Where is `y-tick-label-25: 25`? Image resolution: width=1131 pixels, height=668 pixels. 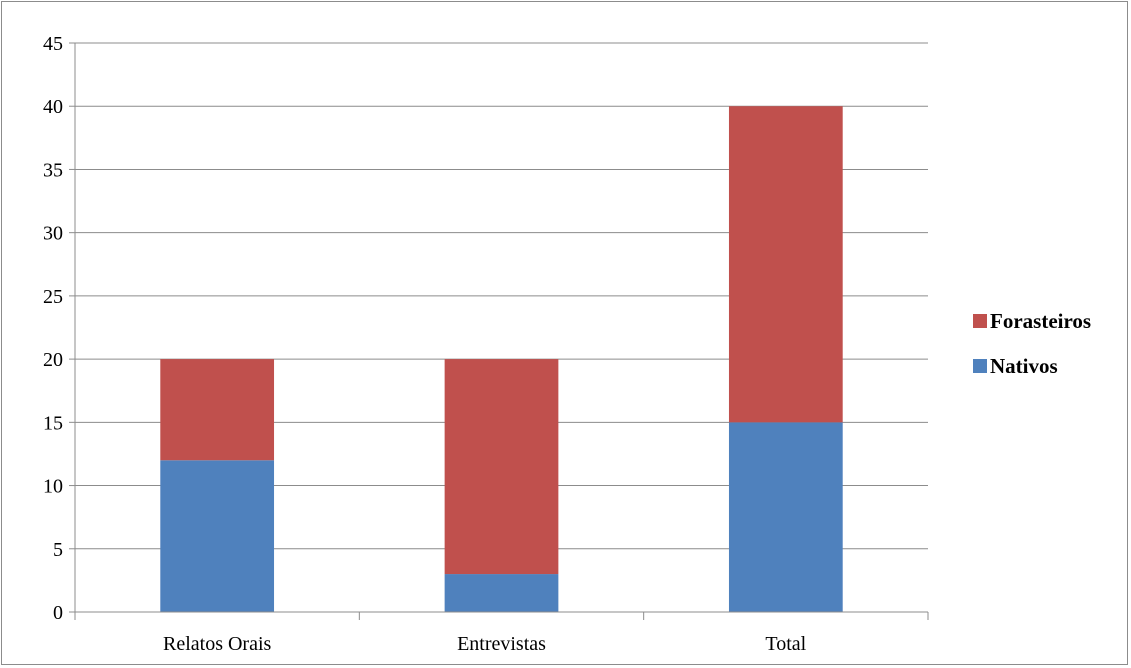
y-tick-label-25: 25 is located at coordinates (53, 297).